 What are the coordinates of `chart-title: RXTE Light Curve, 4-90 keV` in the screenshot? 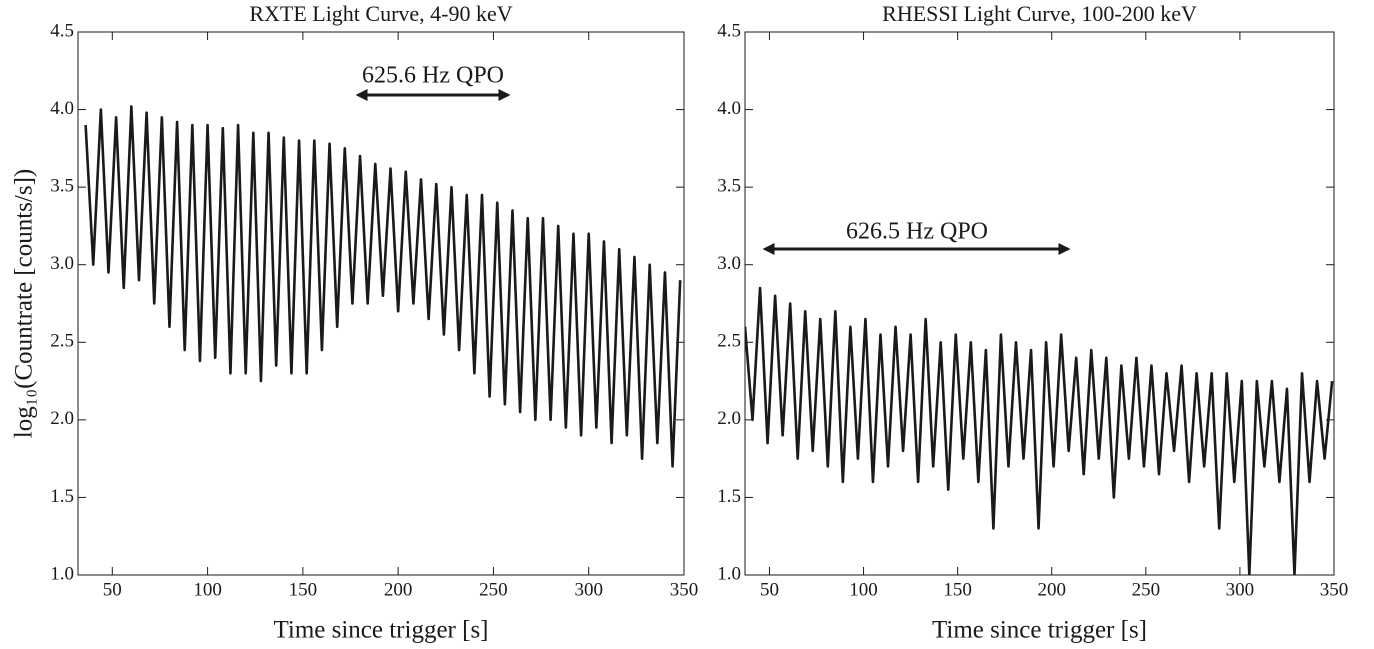 It's located at (380, 13).